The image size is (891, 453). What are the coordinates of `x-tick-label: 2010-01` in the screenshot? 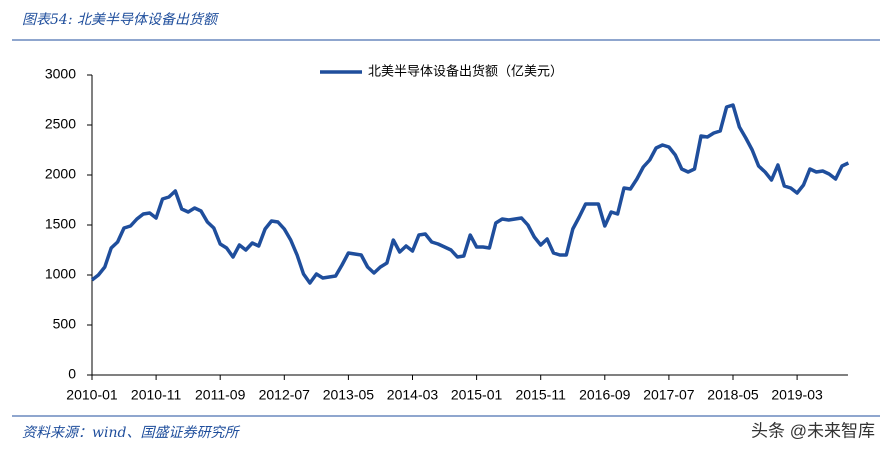 It's located at (92, 395).